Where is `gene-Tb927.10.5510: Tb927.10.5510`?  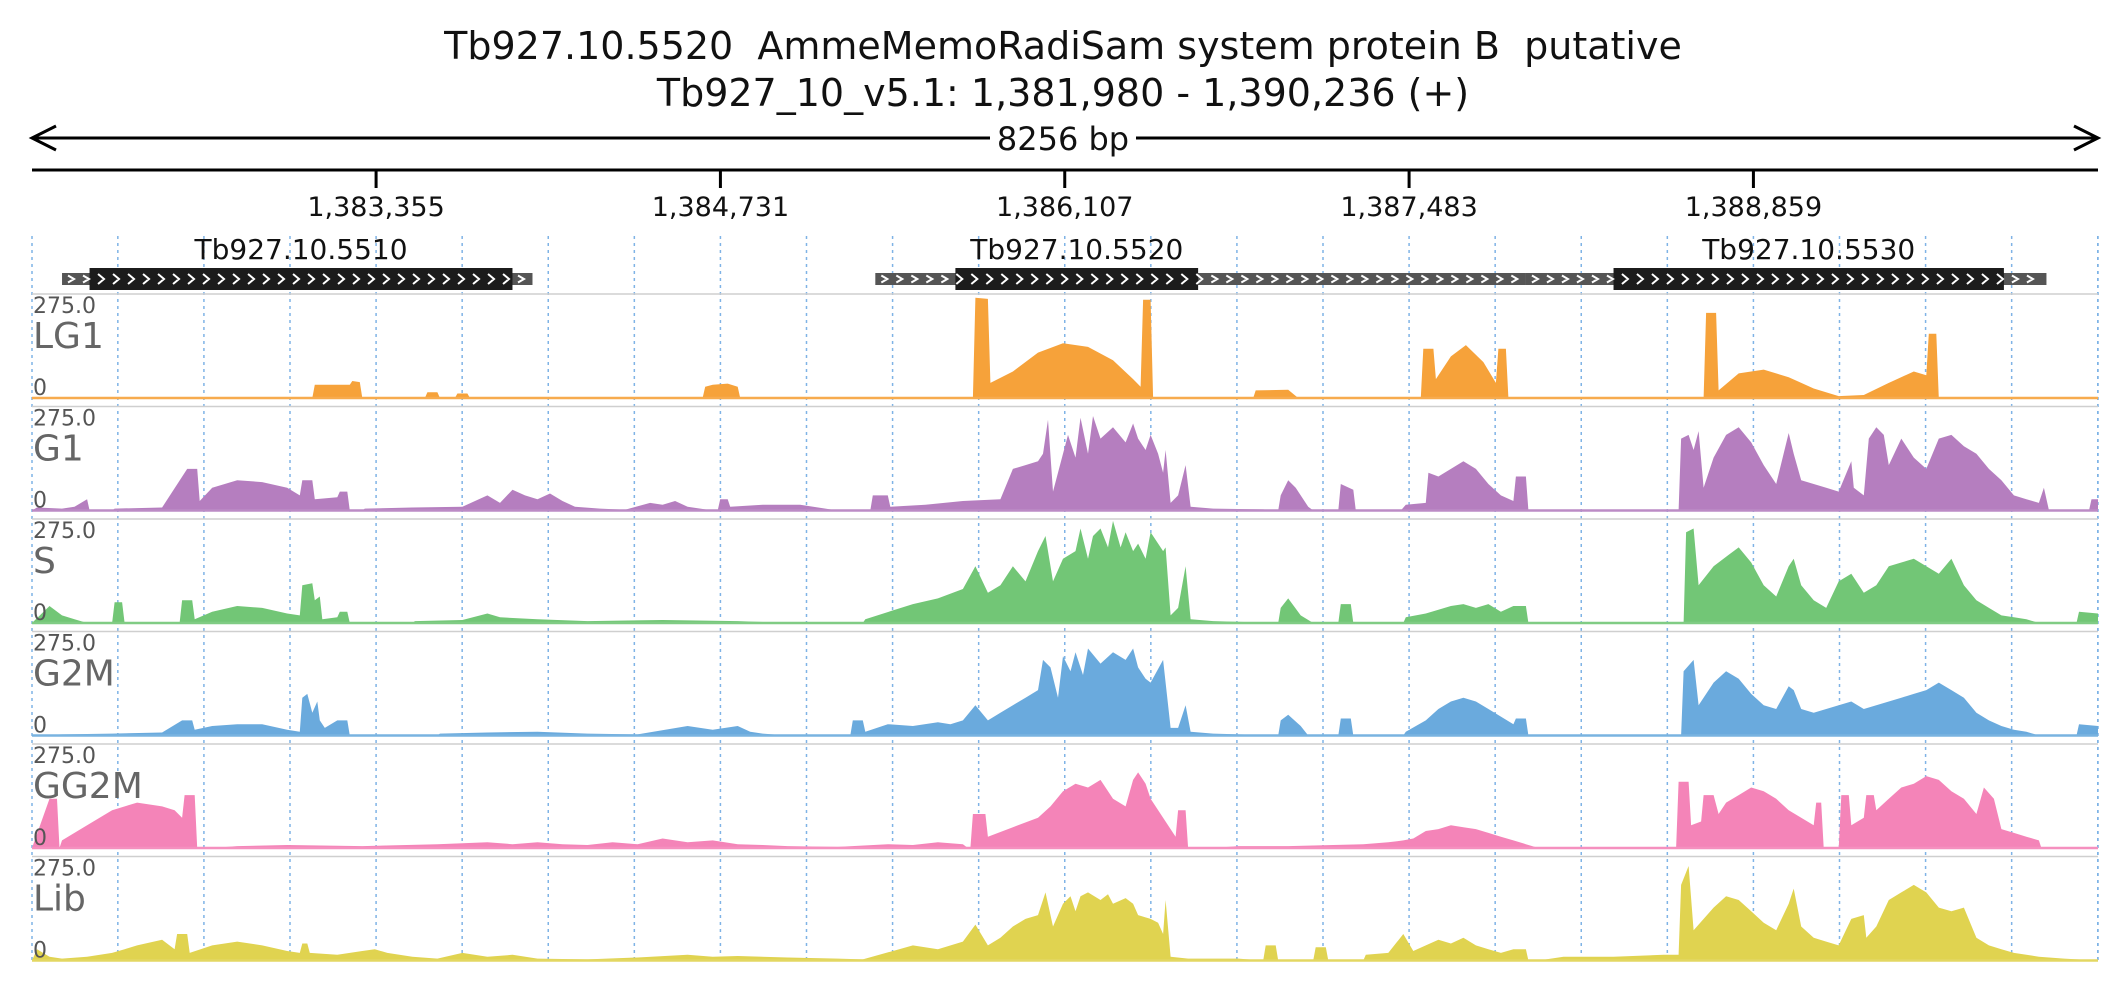 gene-Tb927.10.5510: Tb927.10.5510 is located at coordinates (297, 261).